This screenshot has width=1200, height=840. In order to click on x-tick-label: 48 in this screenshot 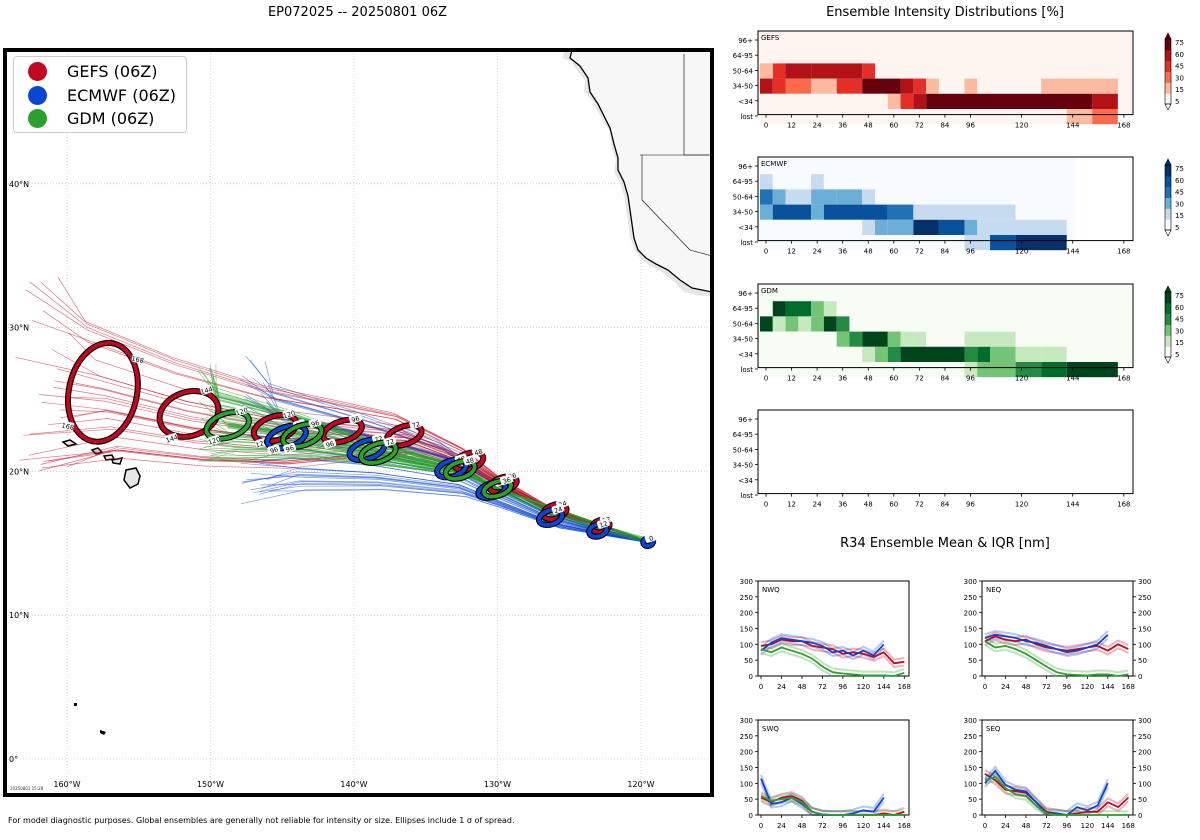, I will do `click(801, 687)`.